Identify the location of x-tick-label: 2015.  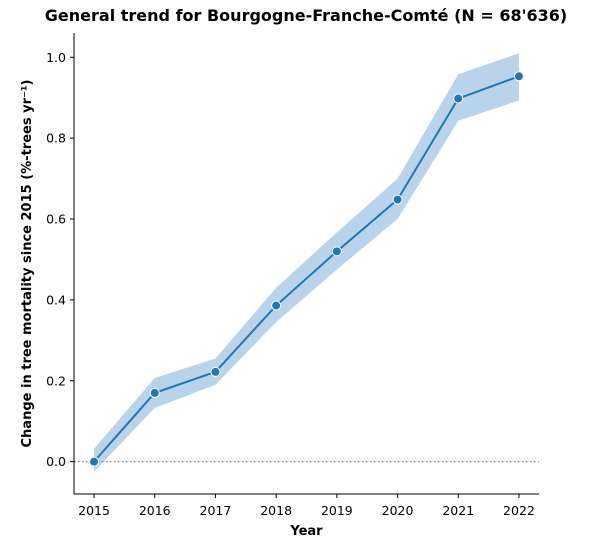
(94, 510).